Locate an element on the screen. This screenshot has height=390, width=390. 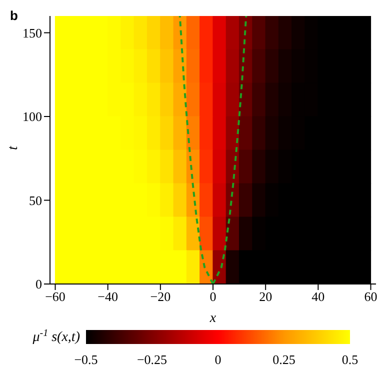
y-tick-label: 150 is located at coordinates (32, 32).